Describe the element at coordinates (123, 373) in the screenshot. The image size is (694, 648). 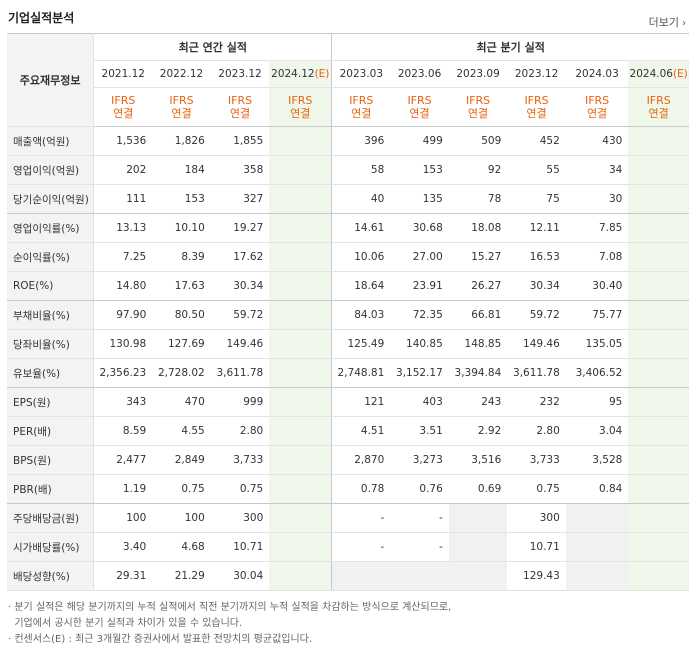
I see `table-cell: 2,356.23` at that location.